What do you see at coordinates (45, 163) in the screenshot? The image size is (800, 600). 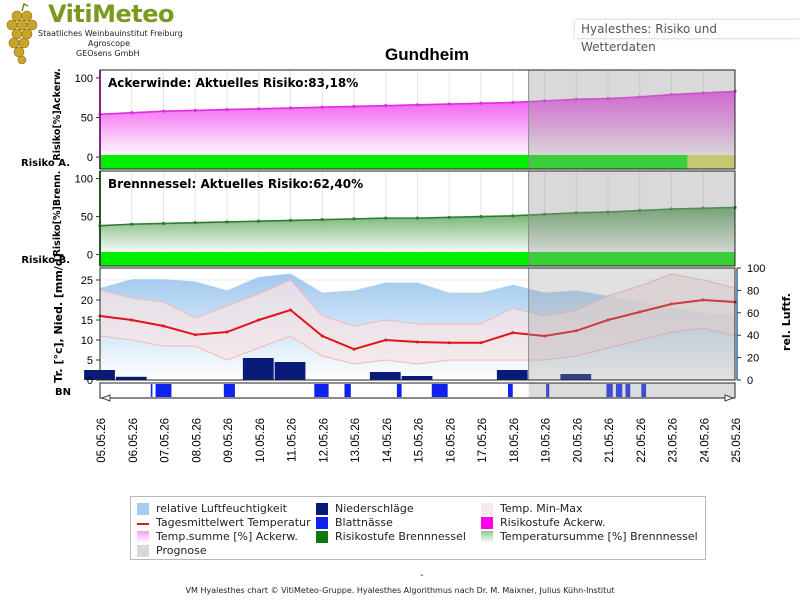 I see `ackerwinde-risk-label: Risiko A.` at bounding box center [45, 163].